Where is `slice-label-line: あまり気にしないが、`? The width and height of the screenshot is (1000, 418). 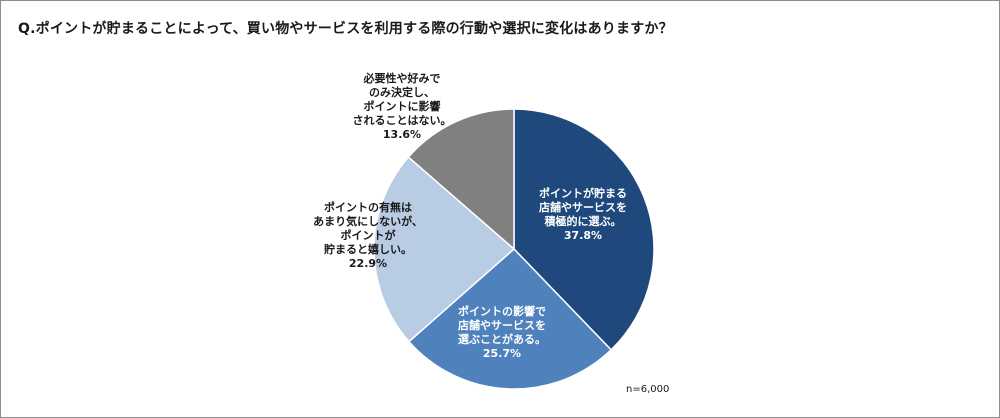 slice-label-line: あまり気にしないが、 is located at coordinates (368, 221).